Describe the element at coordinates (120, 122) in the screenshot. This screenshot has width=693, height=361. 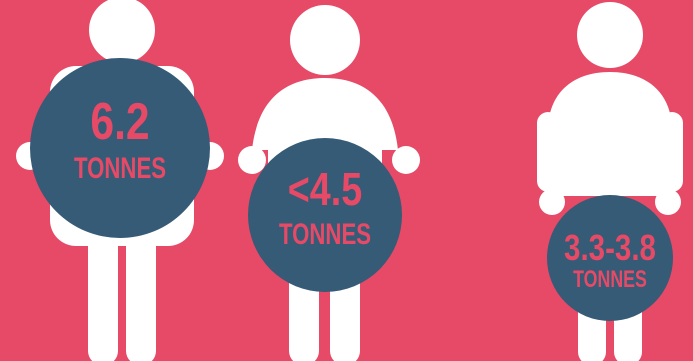
I see `weight-value-1: 6.2` at that location.